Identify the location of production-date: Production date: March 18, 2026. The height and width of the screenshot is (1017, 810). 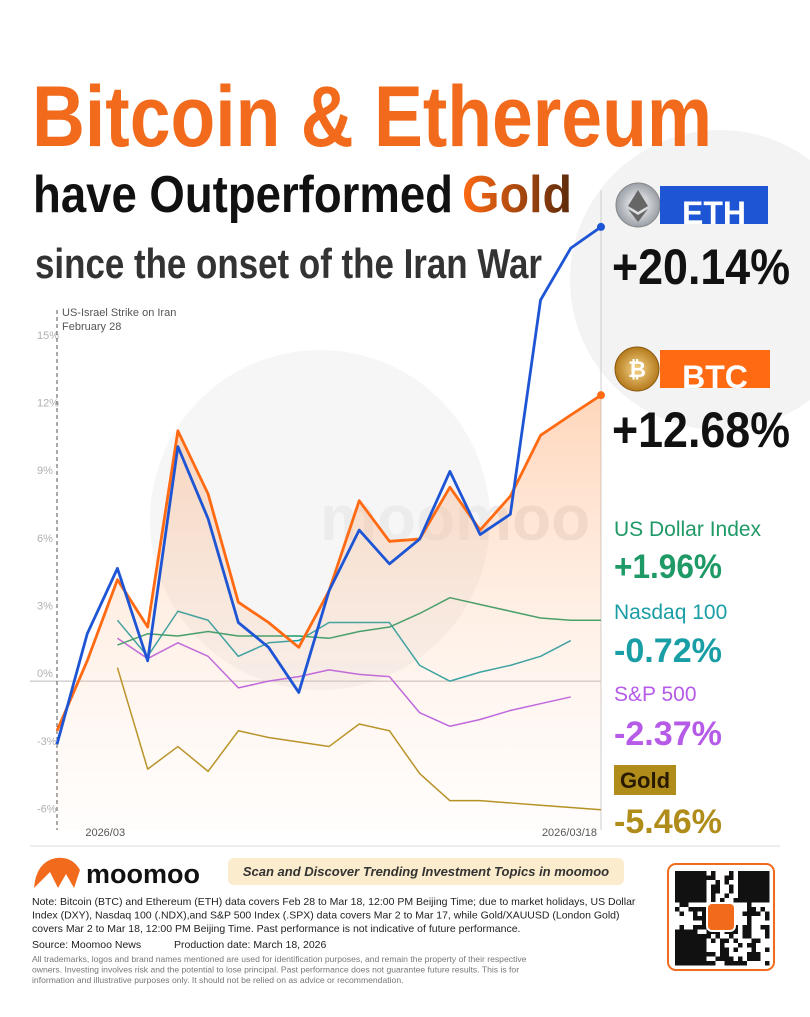
(250, 945).